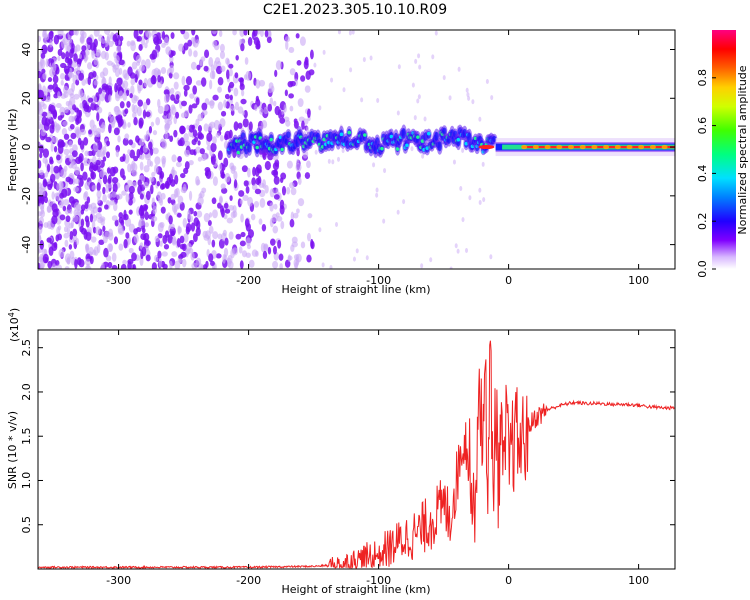  What do you see at coordinates (355, 289) in the screenshot?
I see `spectrogram-x-label: Height of straight line (km)` at bounding box center [355, 289].